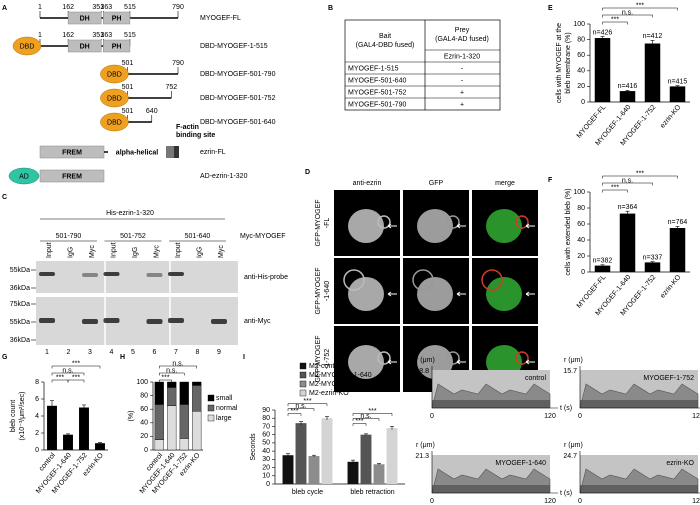  I want to click on panel-letter: B, so click(330, 8).